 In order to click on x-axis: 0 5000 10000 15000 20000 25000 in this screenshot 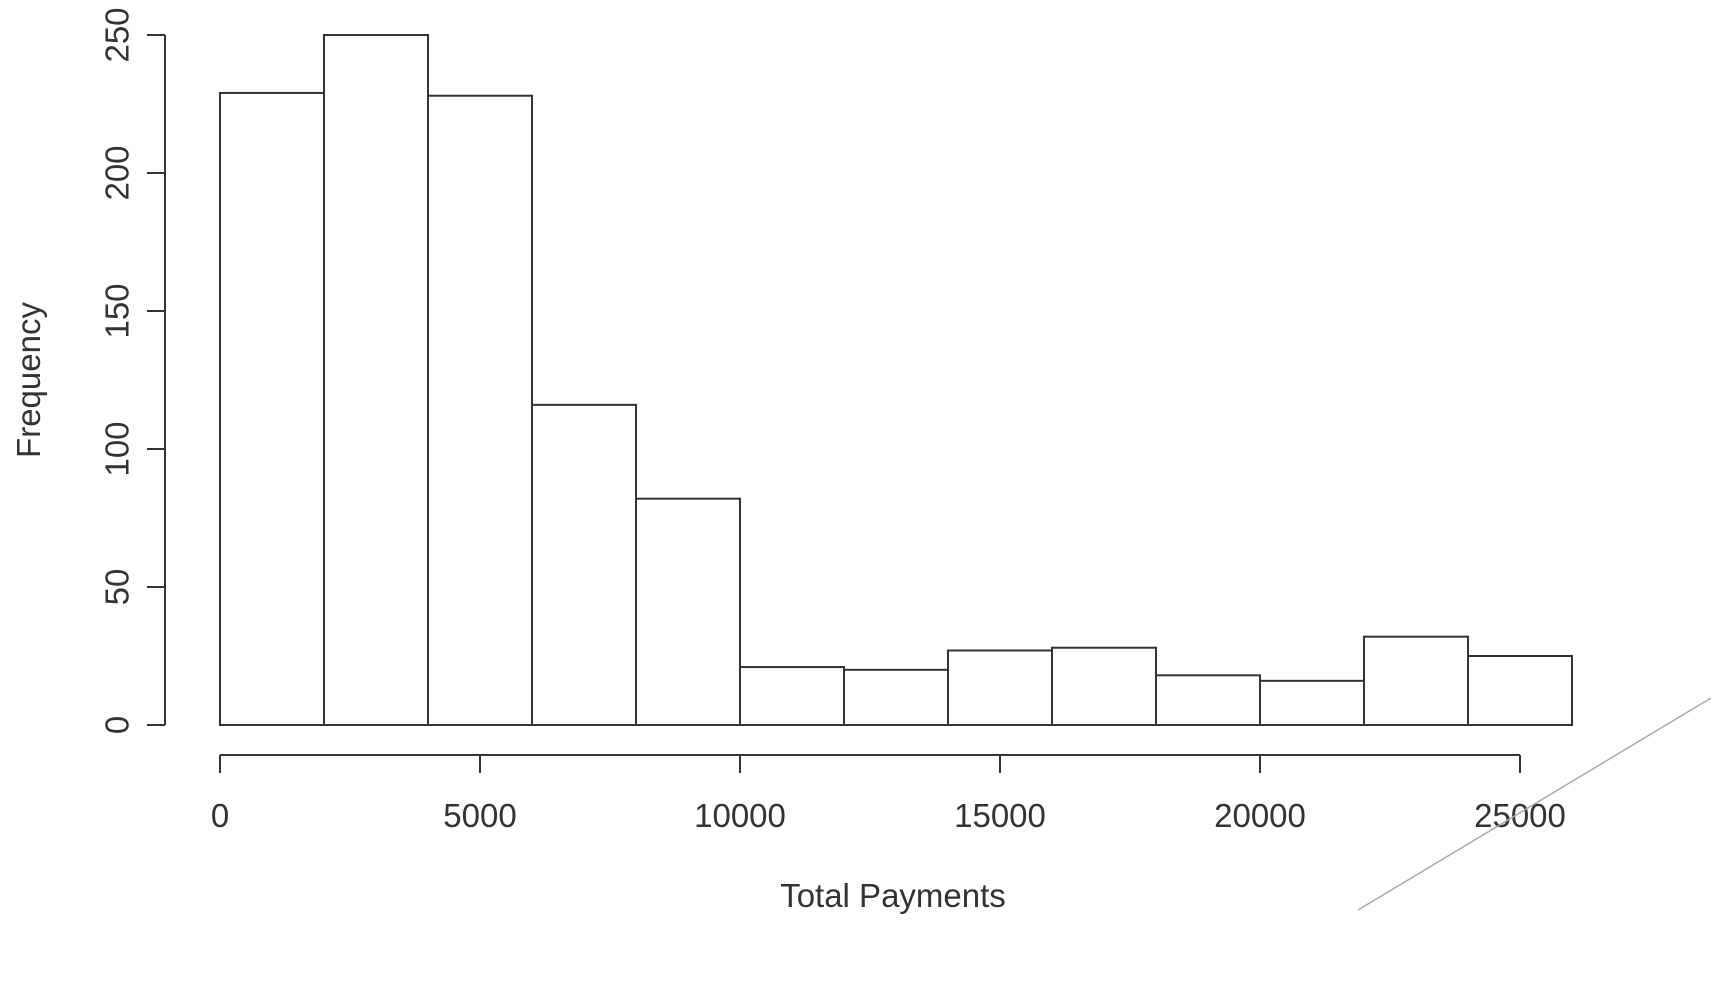, I will do `click(888, 794)`.